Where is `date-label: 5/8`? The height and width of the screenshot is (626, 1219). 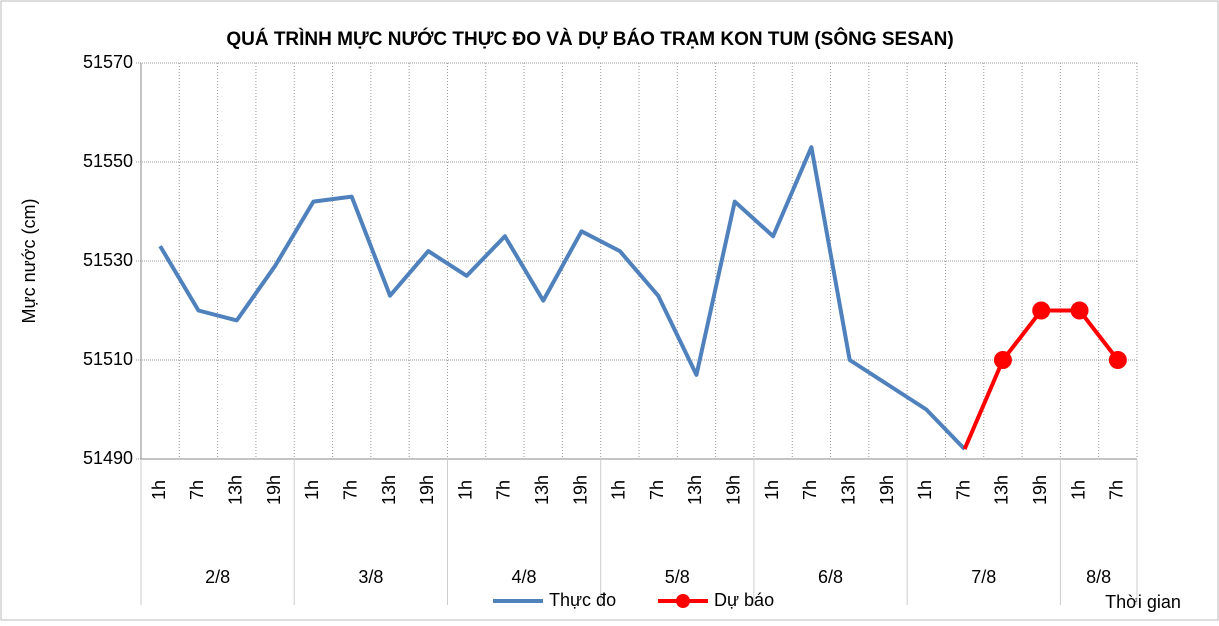 date-label: 5/8 is located at coordinates (677, 577).